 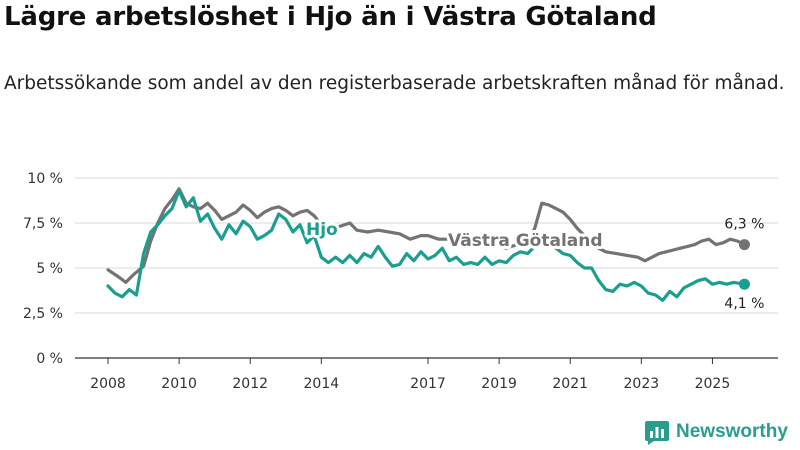 What do you see at coordinates (570, 384) in the screenshot?
I see `x-tick-label: 2021` at bounding box center [570, 384].